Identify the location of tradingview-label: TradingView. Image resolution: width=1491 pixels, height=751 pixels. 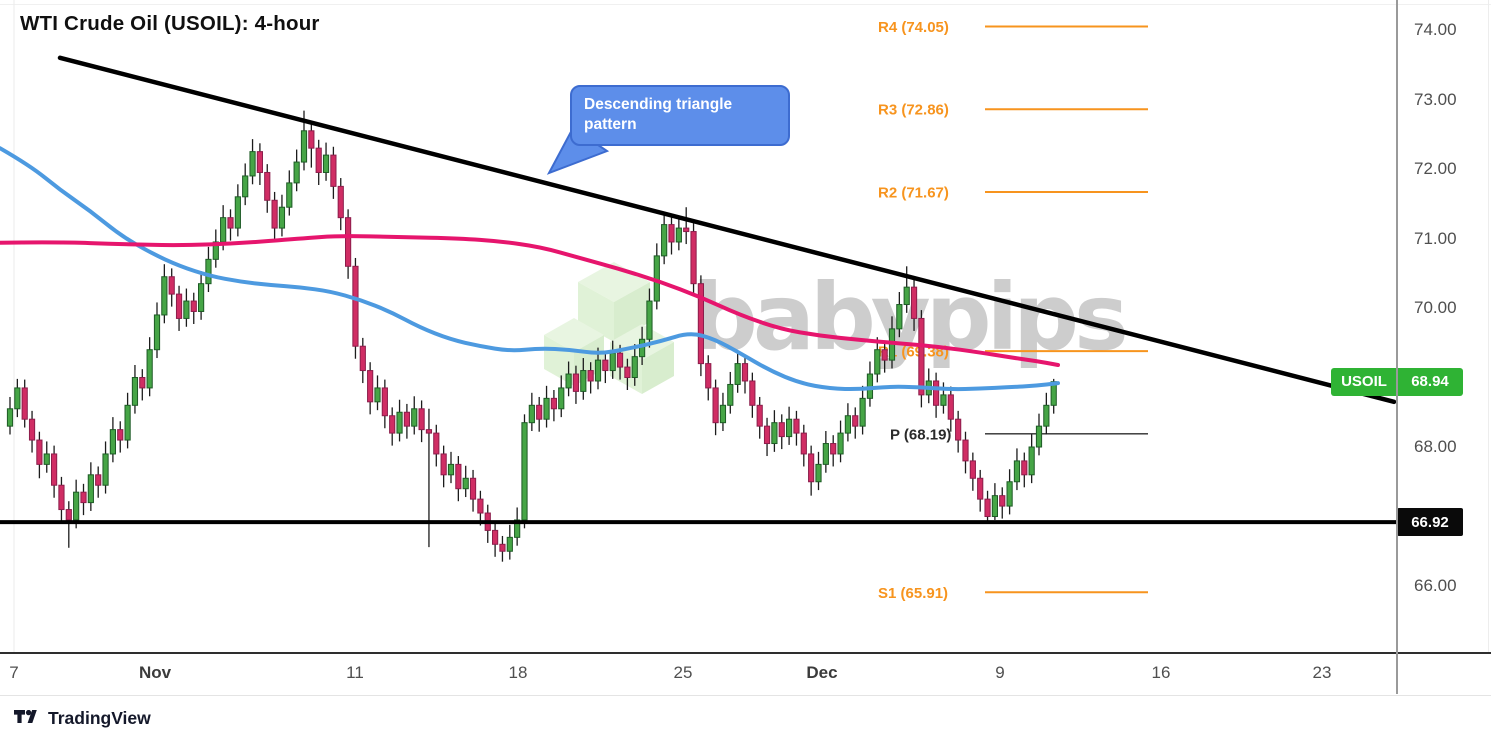
(99, 718).